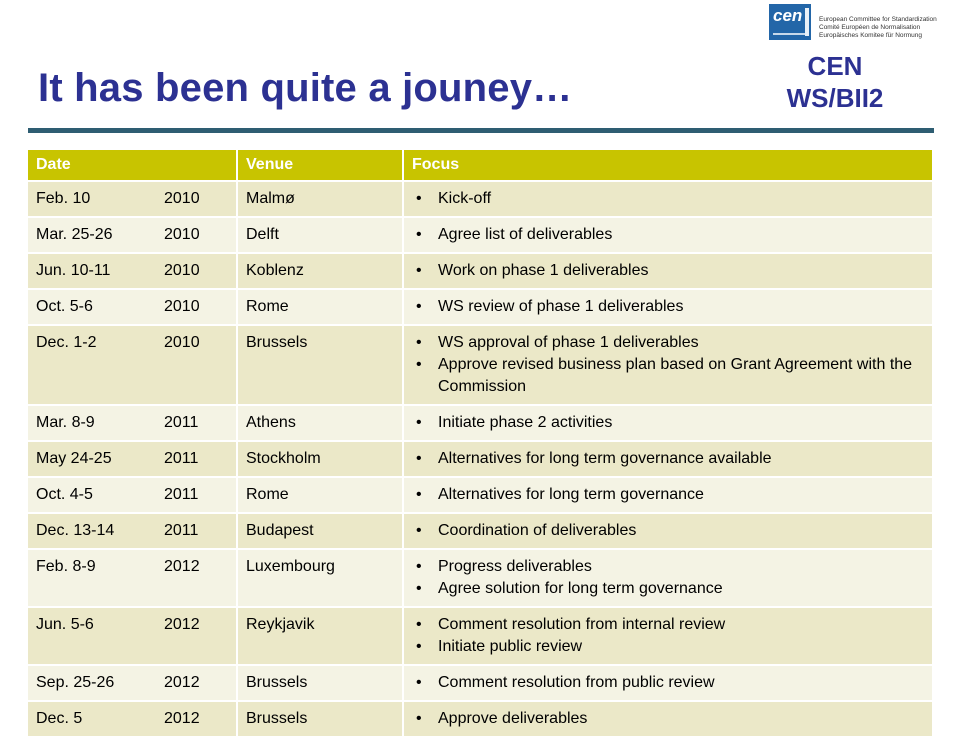 This screenshot has height=738, width=960. I want to click on meeting-date: Jun. 10-11, so click(73, 270).